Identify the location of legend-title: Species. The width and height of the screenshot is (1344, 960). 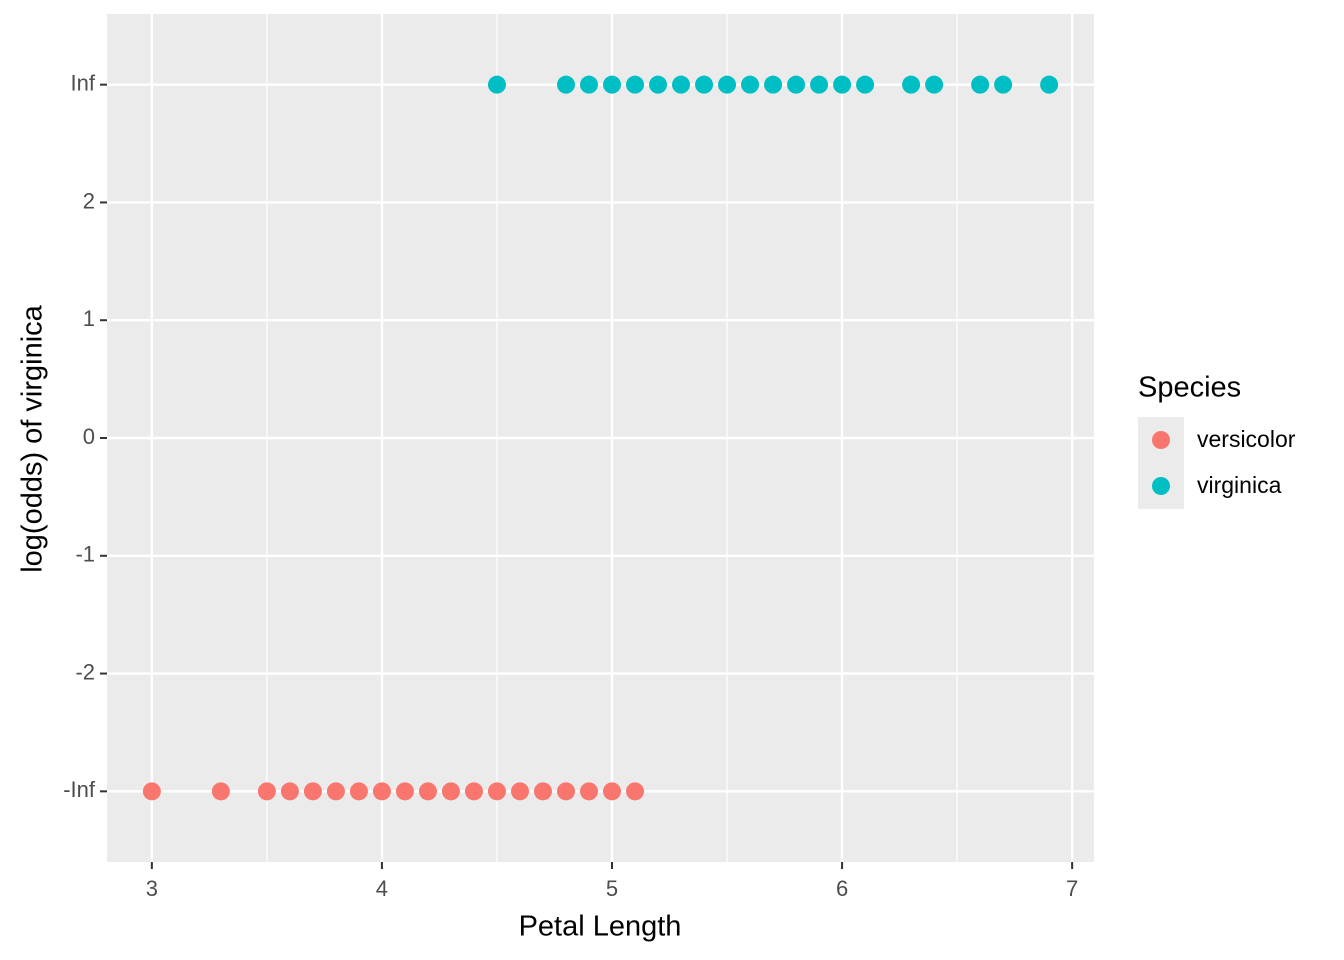
(1189, 388).